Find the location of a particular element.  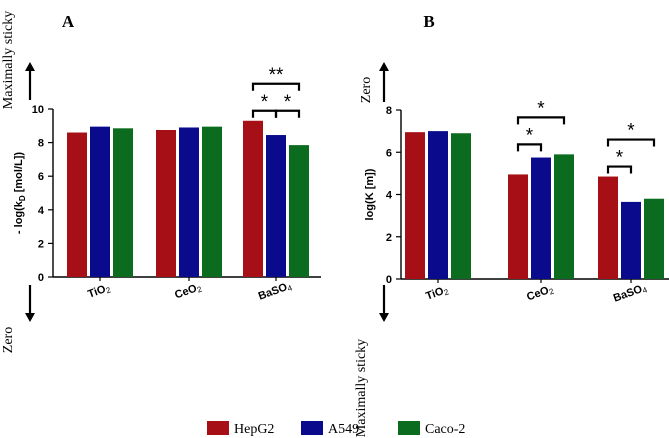

bottom-annotation: Maximally sticky is located at coordinates (361, 388).